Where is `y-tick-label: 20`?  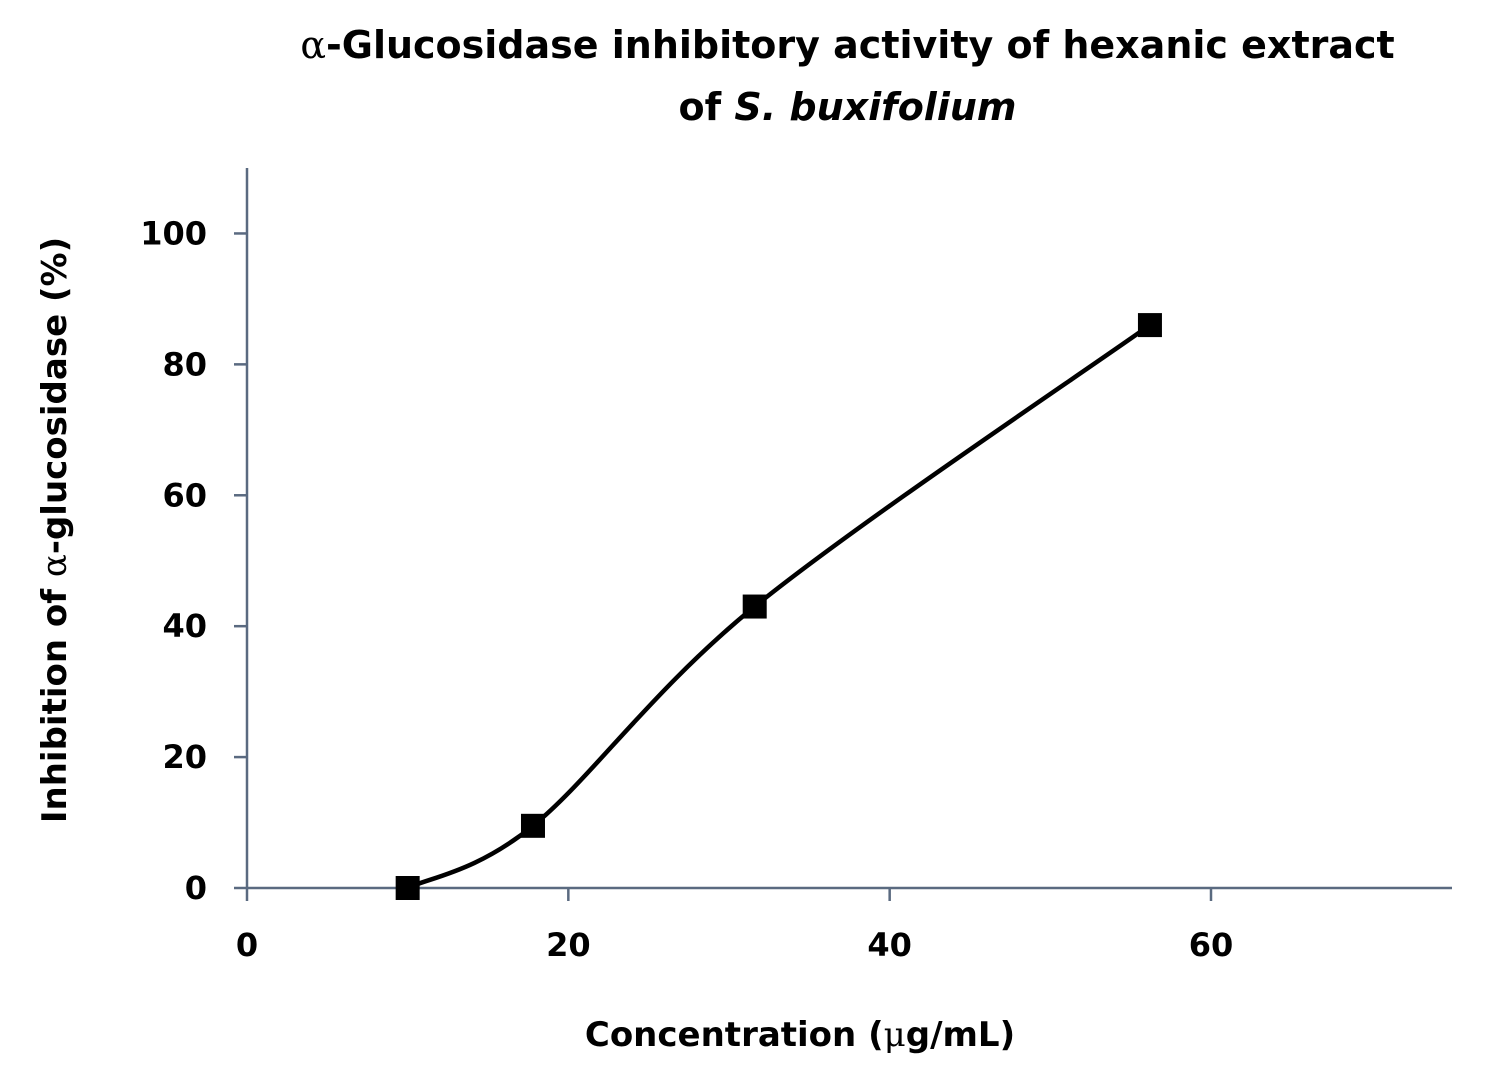
y-tick-label: 20 is located at coordinates (184, 757).